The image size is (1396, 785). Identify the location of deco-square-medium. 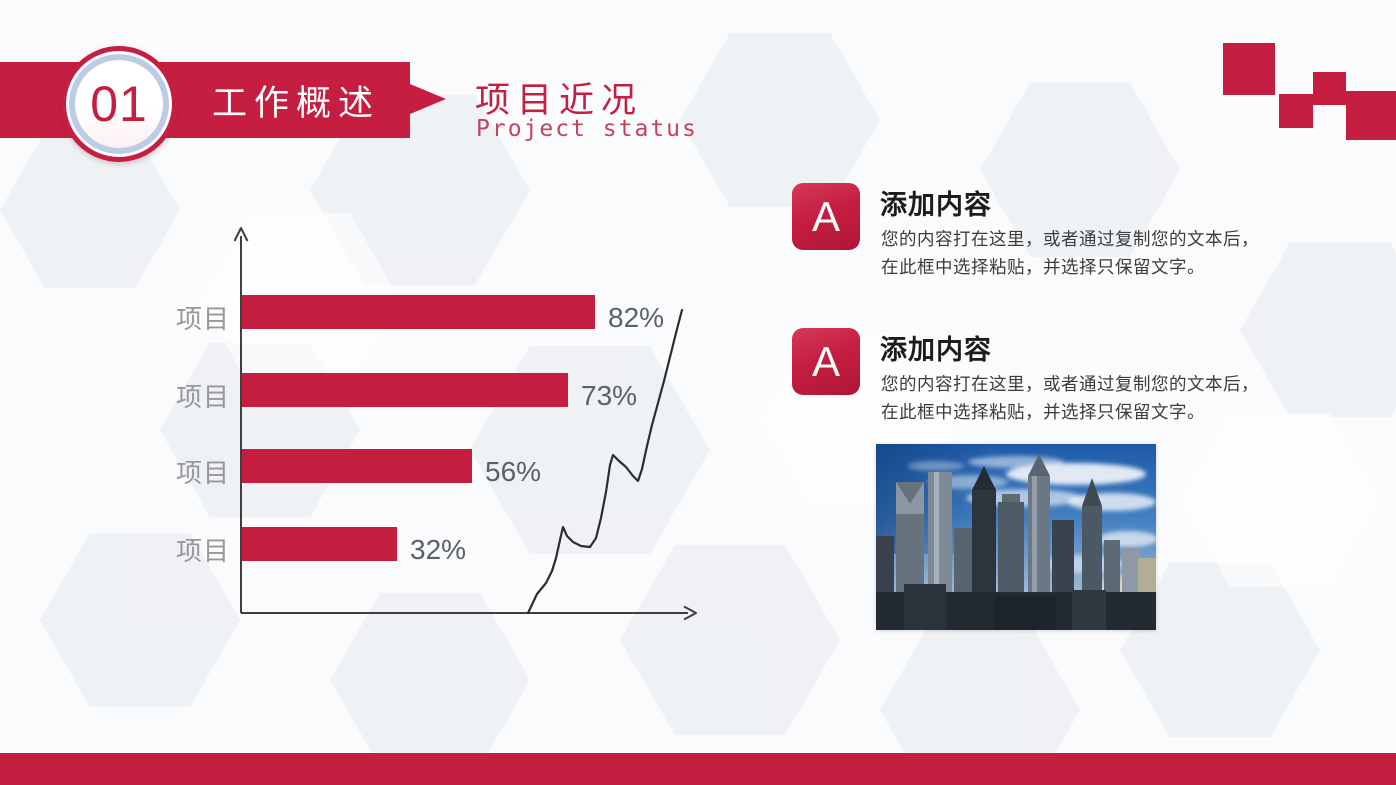
(1329, 88).